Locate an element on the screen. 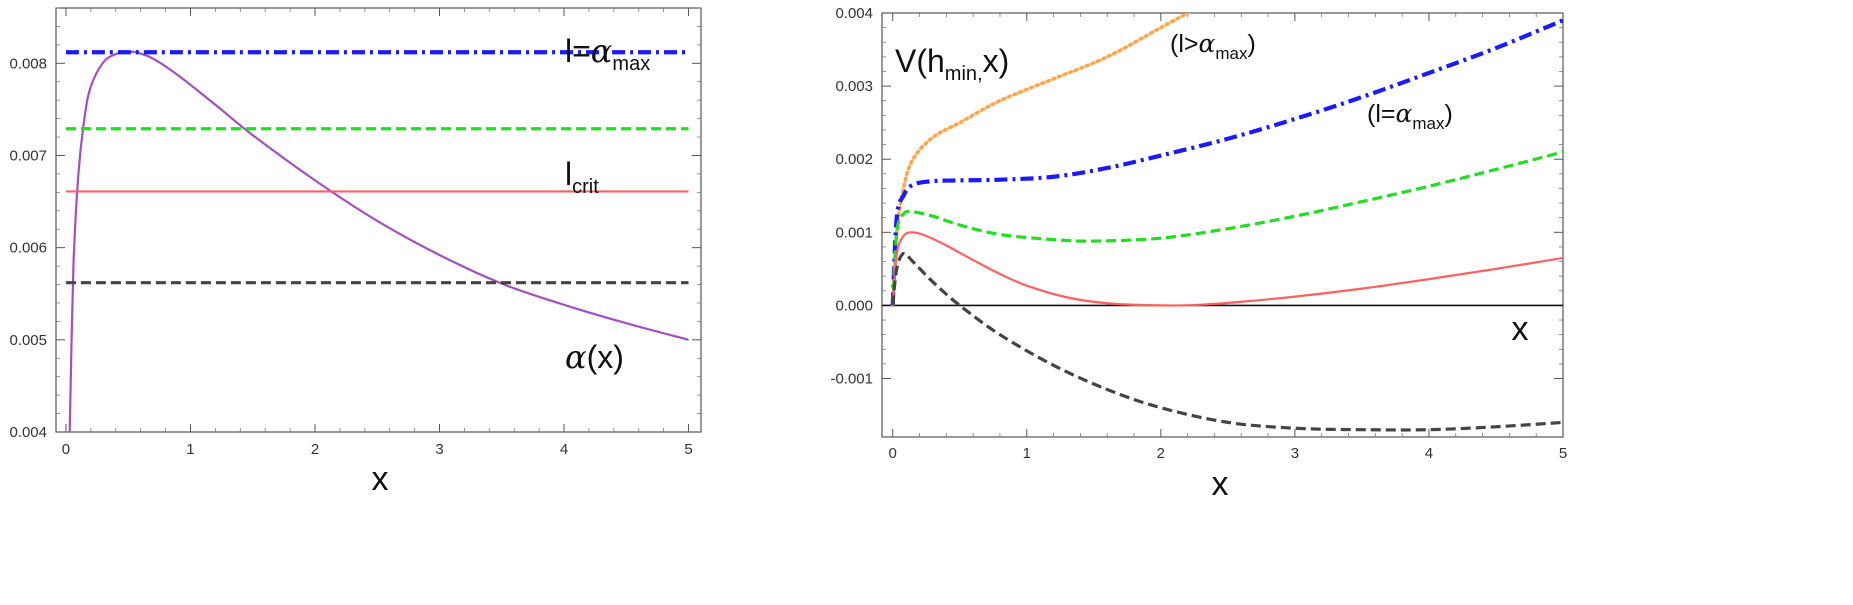  right-x-tick-label: 0 is located at coordinates (893, 453).